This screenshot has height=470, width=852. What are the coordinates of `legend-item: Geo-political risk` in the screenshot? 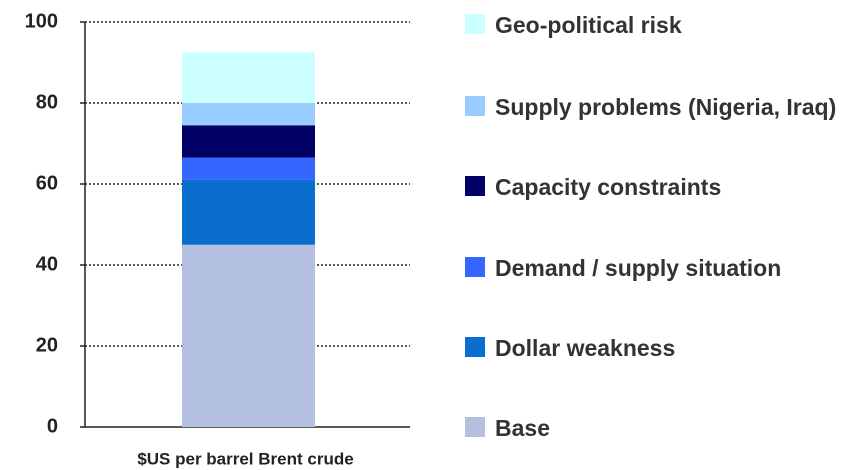 It's located at (652, 25).